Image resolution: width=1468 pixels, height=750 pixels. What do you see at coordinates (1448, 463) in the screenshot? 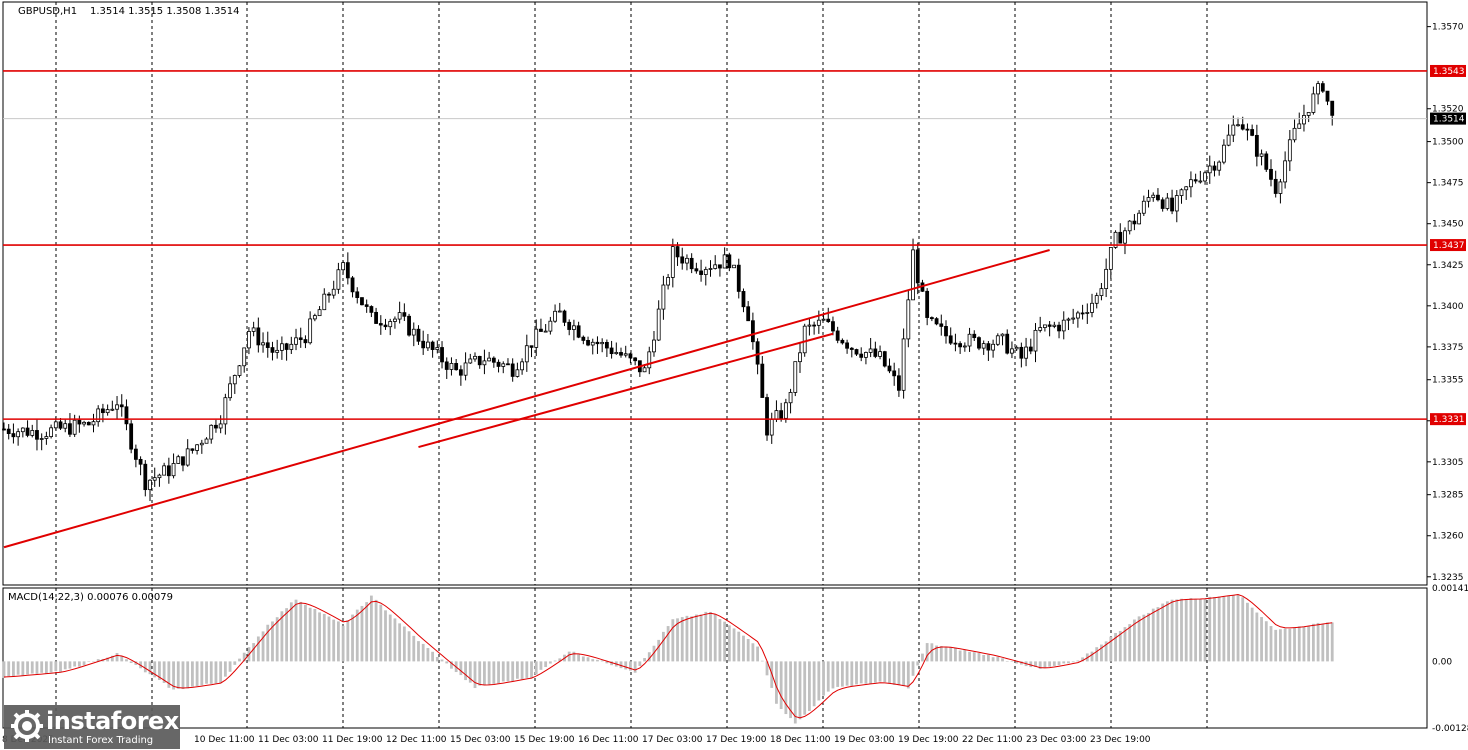
I see `y-tick-label: 1.3305` at bounding box center [1448, 463].